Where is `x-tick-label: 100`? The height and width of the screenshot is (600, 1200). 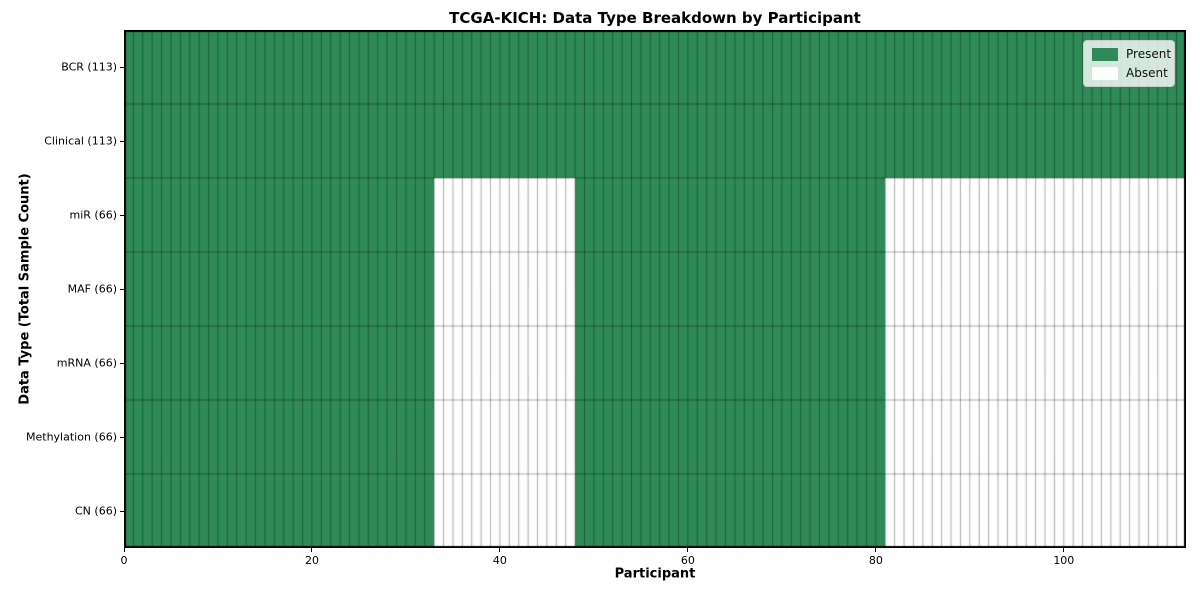 x-tick-label: 100 is located at coordinates (1064, 560).